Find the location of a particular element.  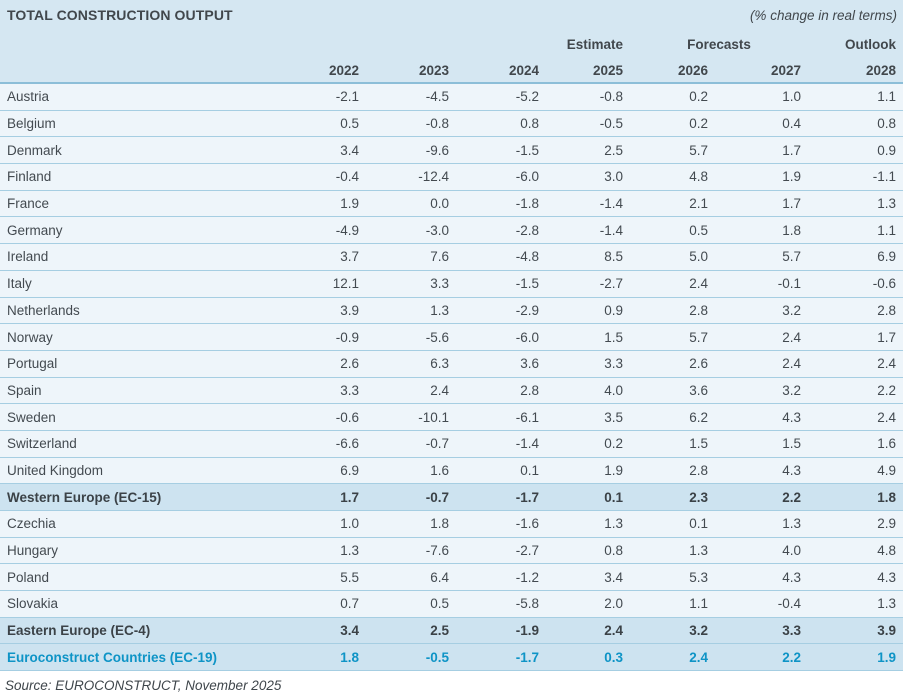

row-label: Slovakia is located at coordinates (138, 604).